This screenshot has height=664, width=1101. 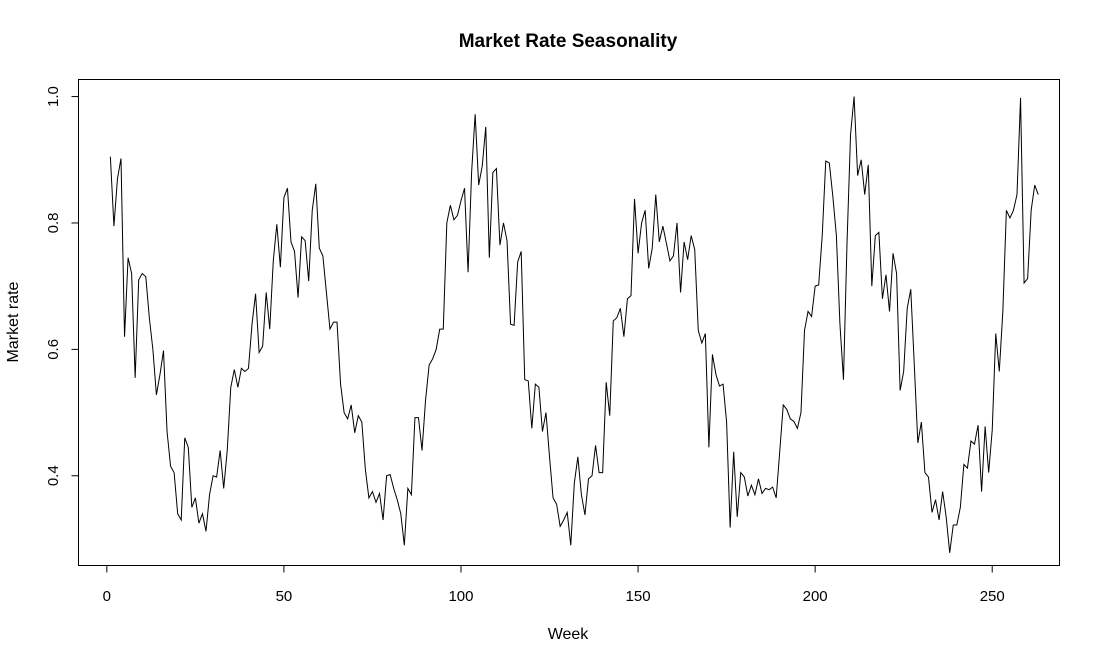 What do you see at coordinates (53, 349) in the screenshot?
I see `y-tick-label: 0.6` at bounding box center [53, 349].